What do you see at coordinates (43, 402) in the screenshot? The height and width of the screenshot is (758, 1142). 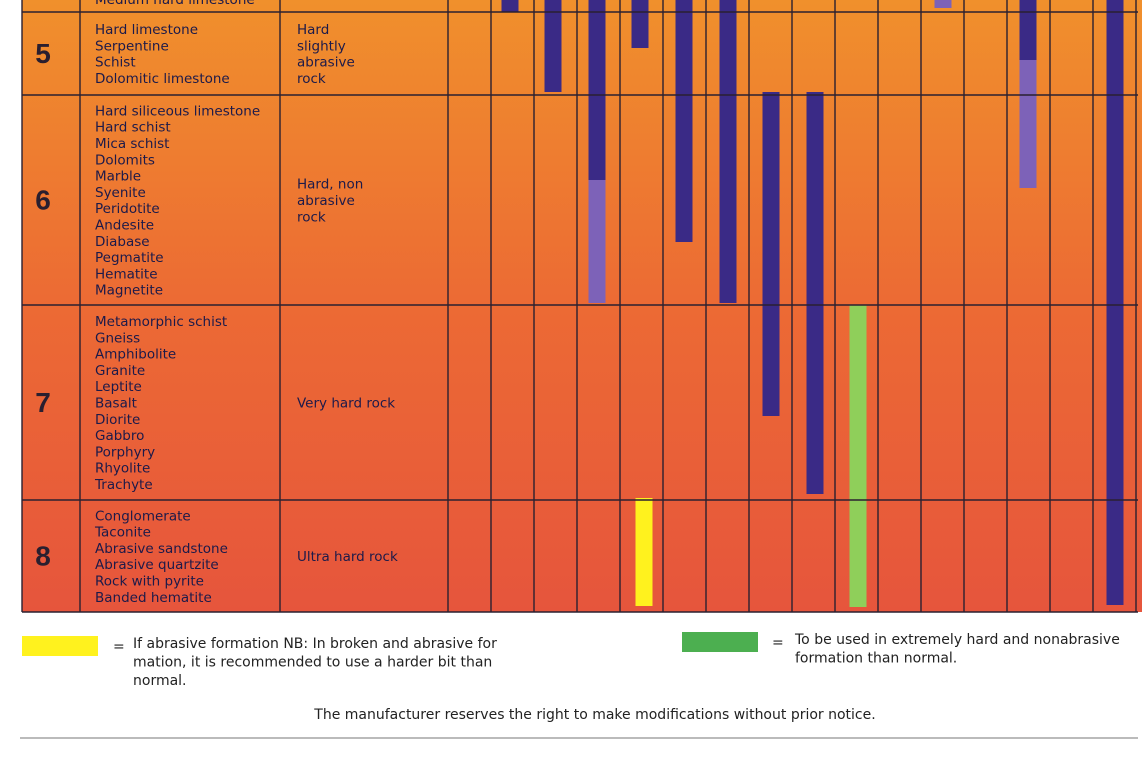 I see `row-number: 7` at bounding box center [43, 402].